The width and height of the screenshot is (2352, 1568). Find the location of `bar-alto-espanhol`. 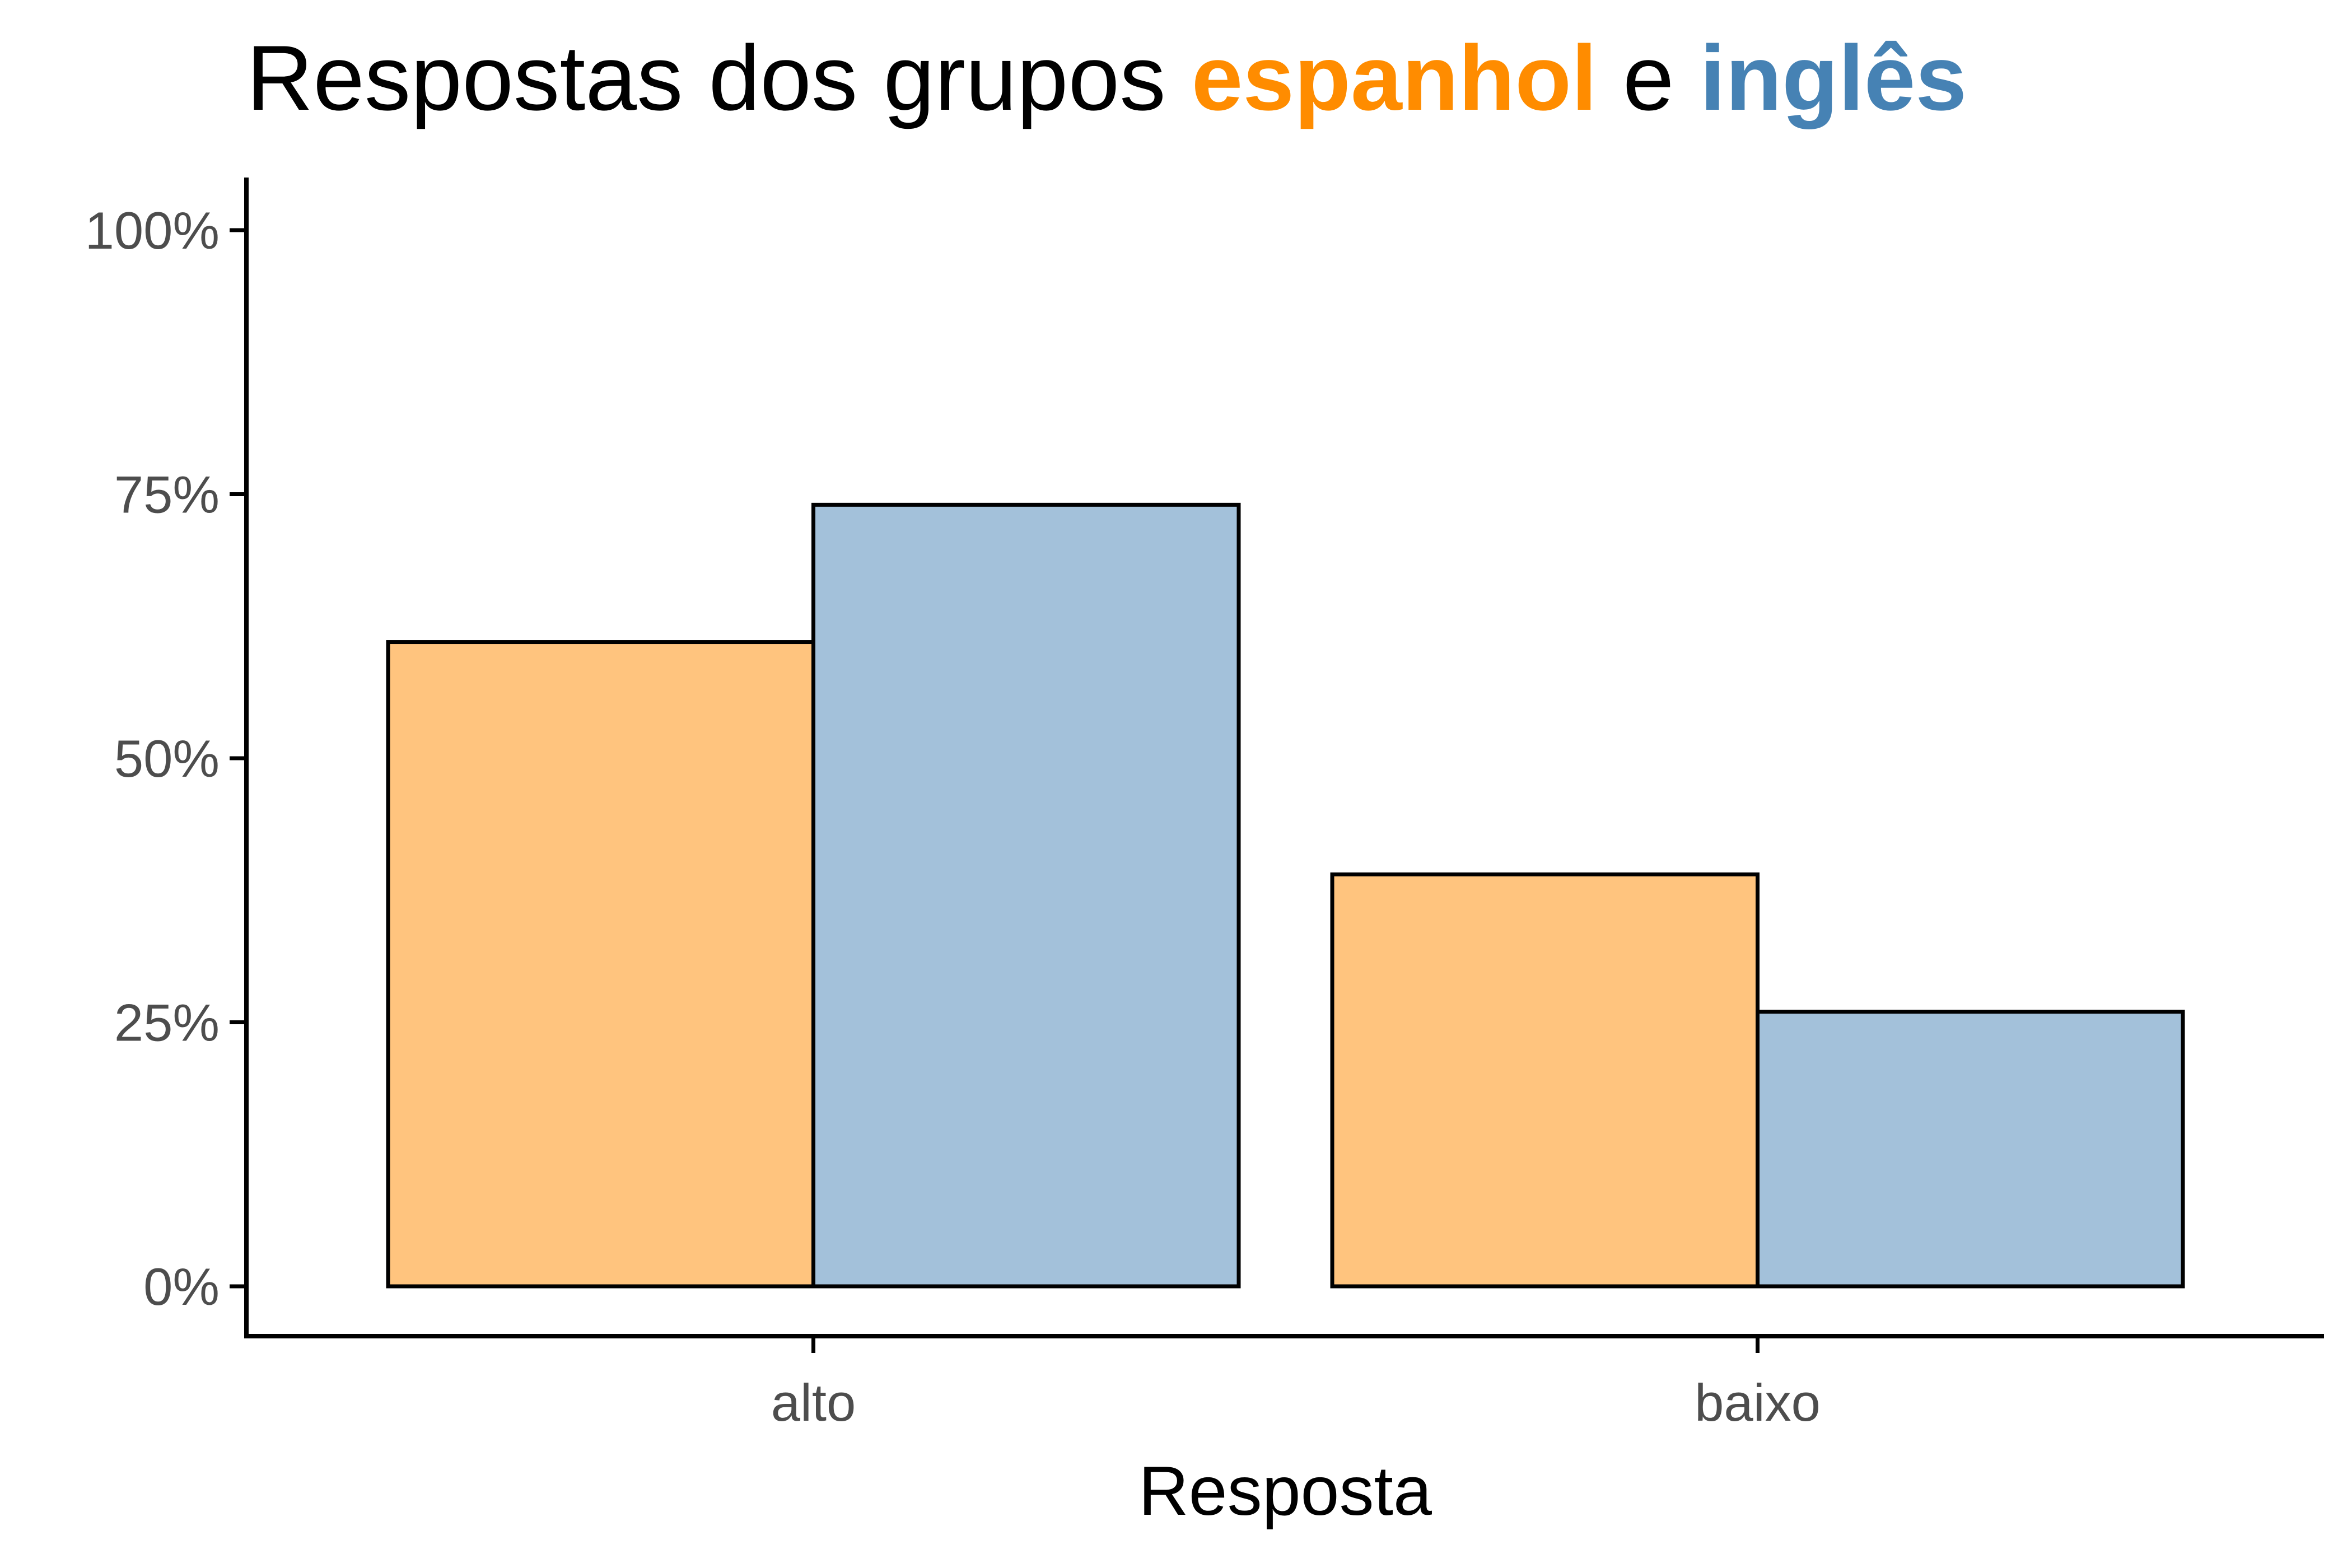

bar-alto-espanhol is located at coordinates (601, 965).